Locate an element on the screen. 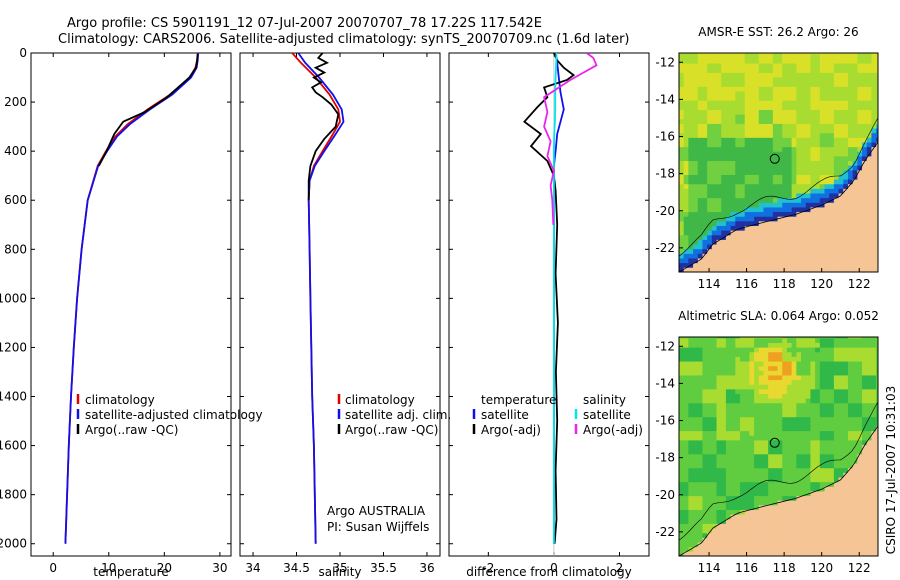 The height and width of the screenshot is (580, 900). y-tick-label: 600 is located at coordinates (15, 200).